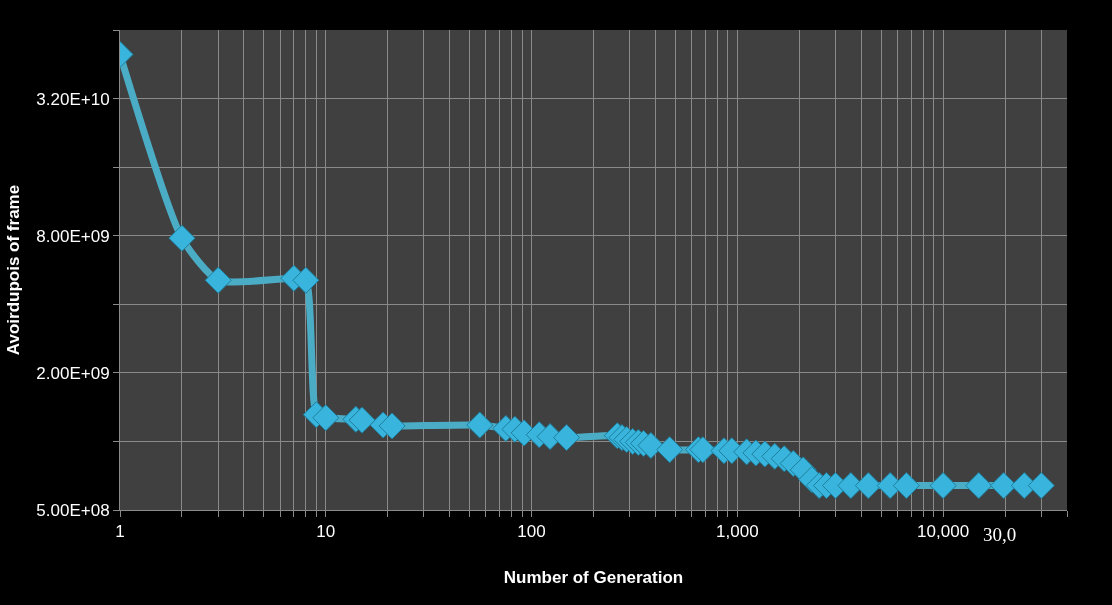 This screenshot has height=605, width=1112. Describe the element at coordinates (73, 99) in the screenshot. I see `y-tick-label: 3.20E+10` at that location.